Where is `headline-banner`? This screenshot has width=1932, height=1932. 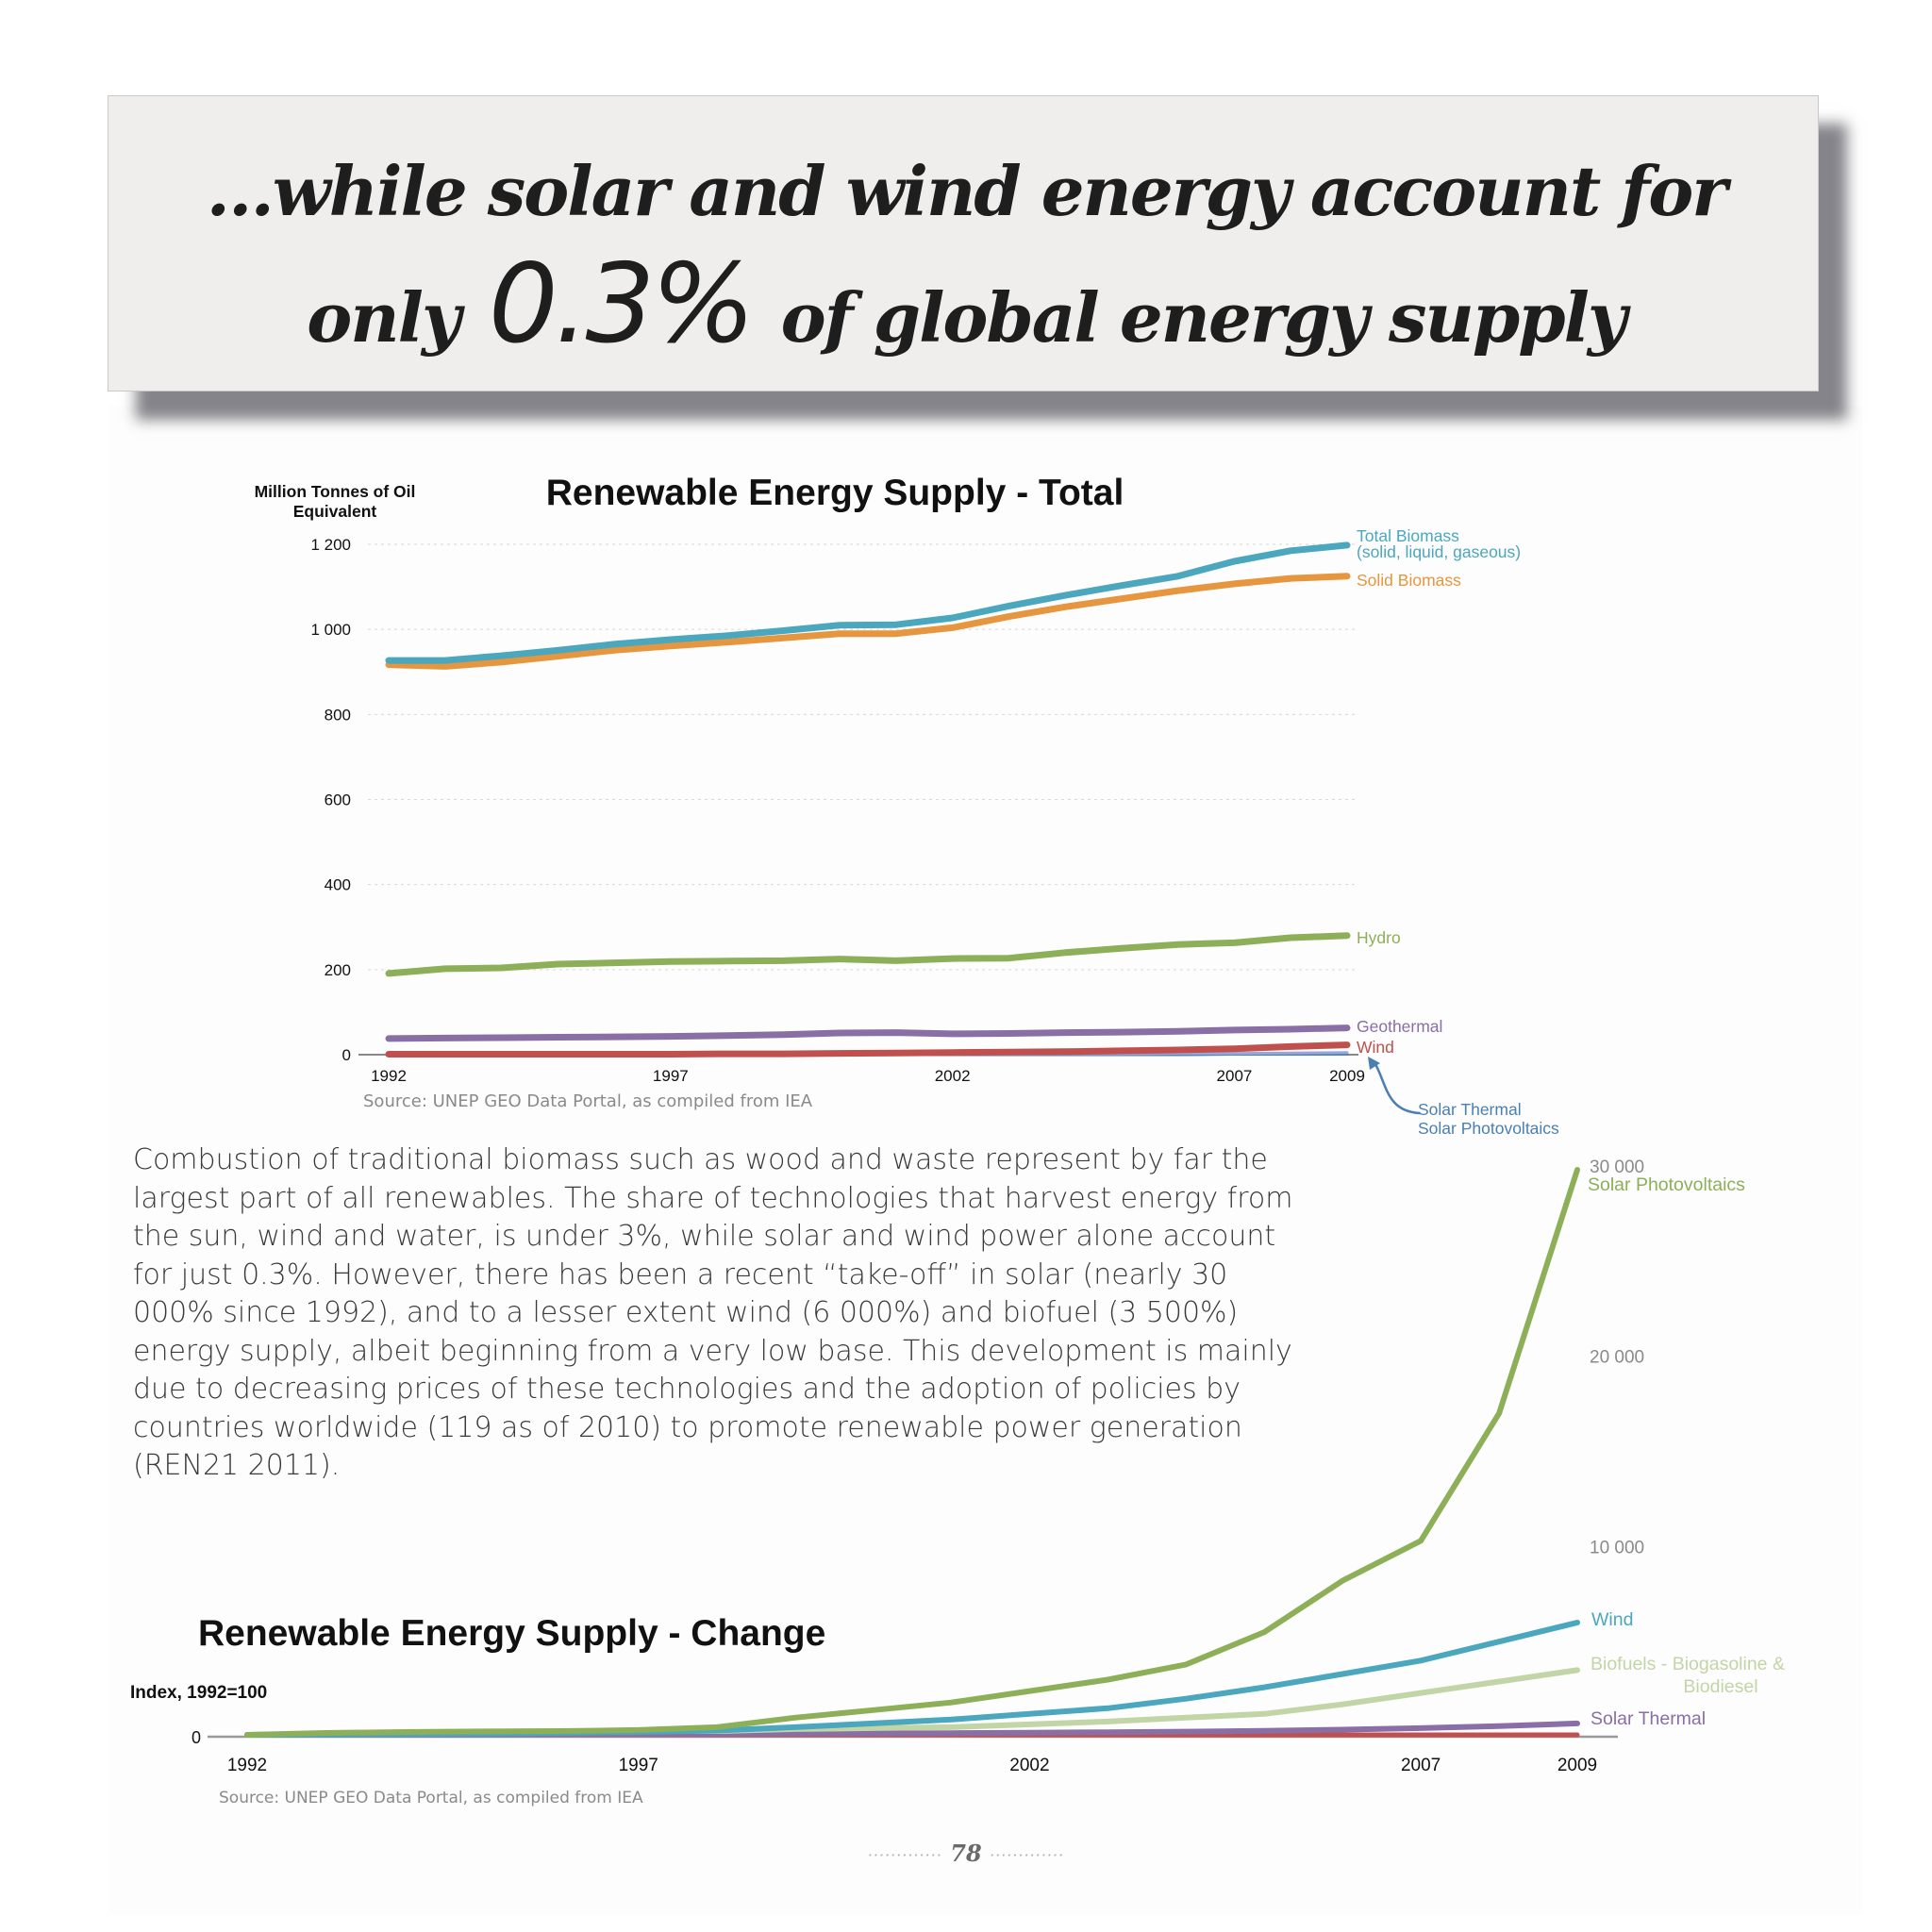 headline-banner is located at coordinates (964, 243).